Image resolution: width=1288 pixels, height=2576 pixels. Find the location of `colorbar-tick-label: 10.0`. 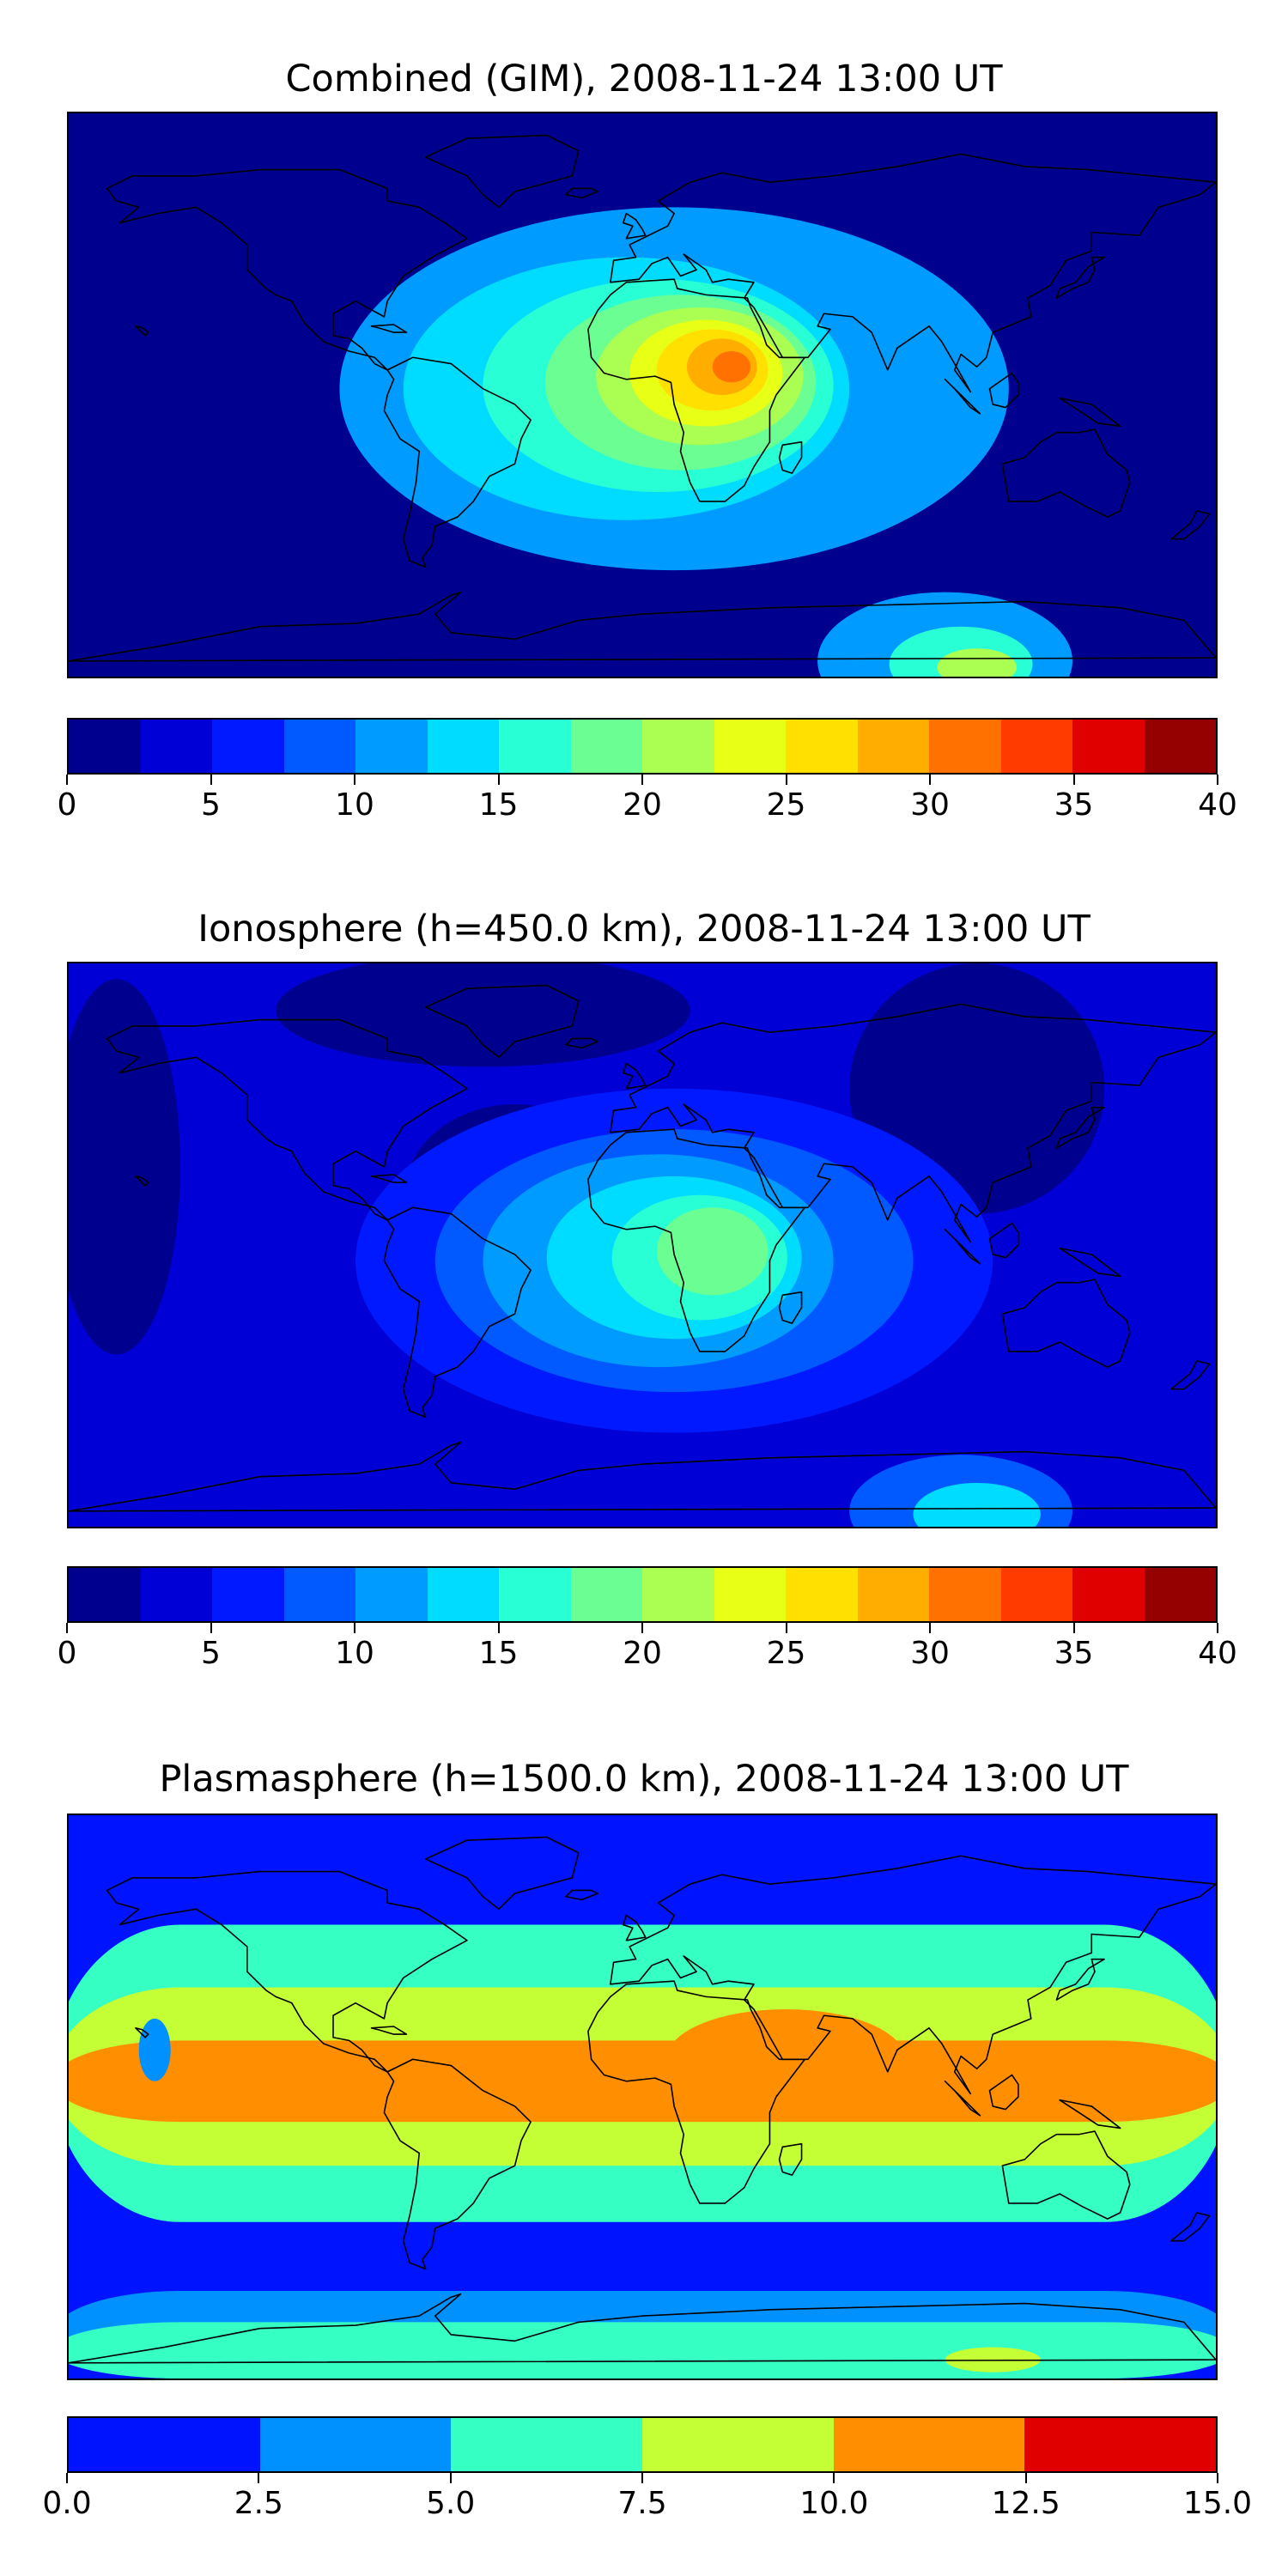

colorbar-tick-label: 10.0 is located at coordinates (834, 2503).